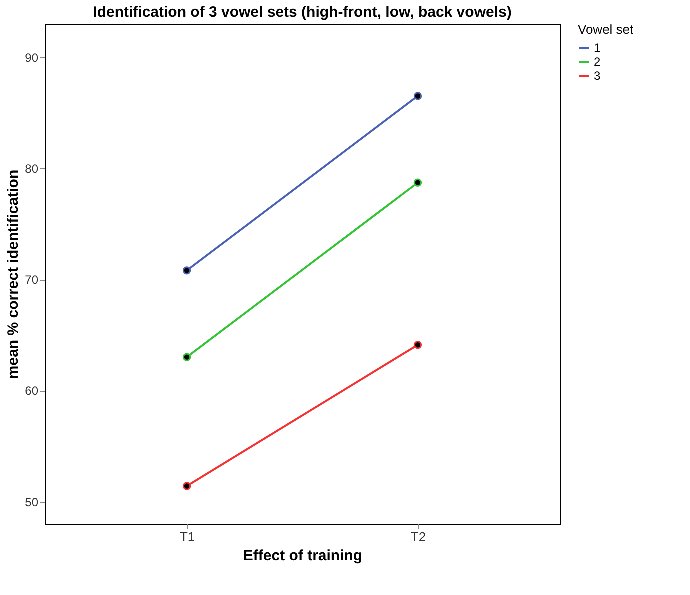 Image resolution: width=690 pixels, height=595 pixels. I want to click on legend-title: Vowel set, so click(606, 29).